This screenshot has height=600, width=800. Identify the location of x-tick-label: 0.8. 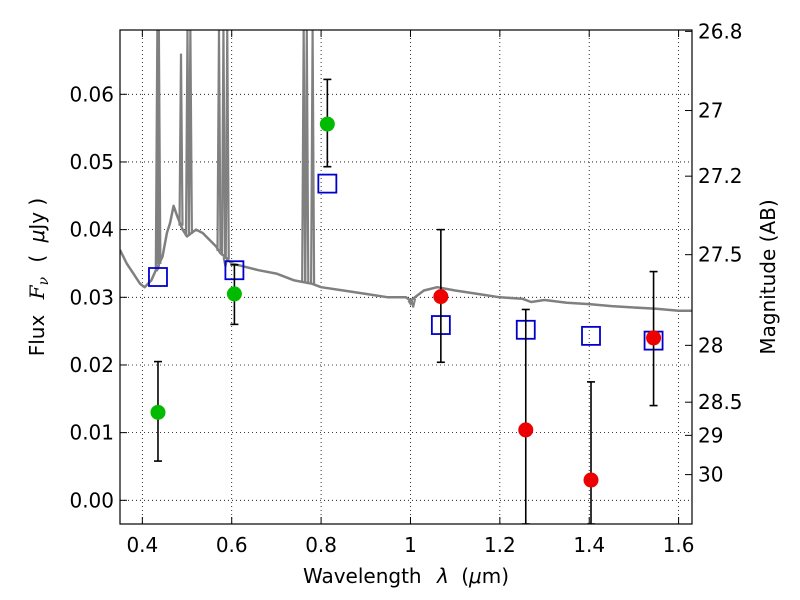
(321, 545).